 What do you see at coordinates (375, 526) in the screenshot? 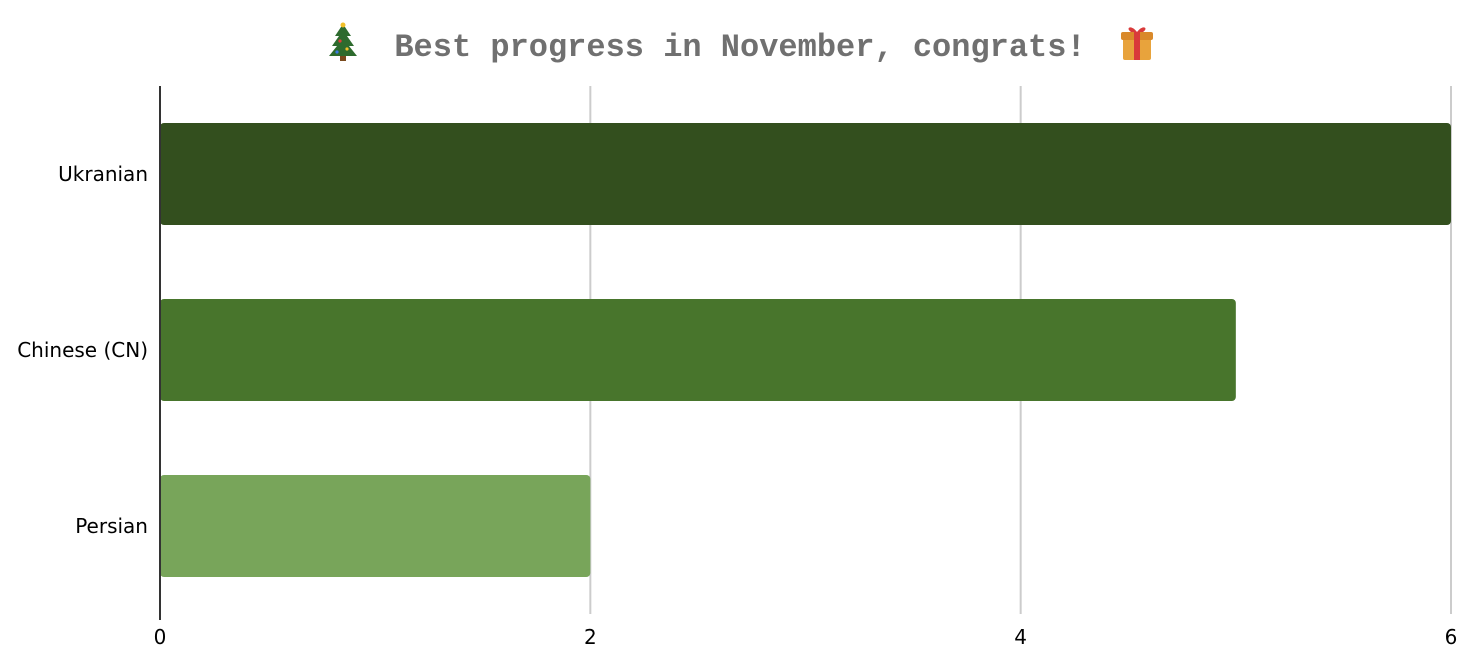
I see `bar-persian` at bounding box center [375, 526].